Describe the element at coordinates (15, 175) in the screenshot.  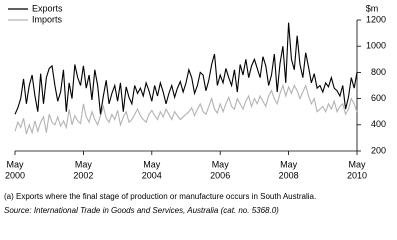
I see `x-tick-year: 2000` at that location.